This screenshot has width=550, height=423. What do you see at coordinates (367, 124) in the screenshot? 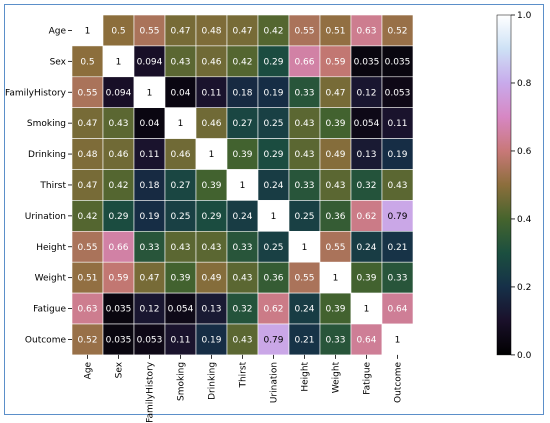
I see `cell-value-label: 0.054` at bounding box center [367, 124].